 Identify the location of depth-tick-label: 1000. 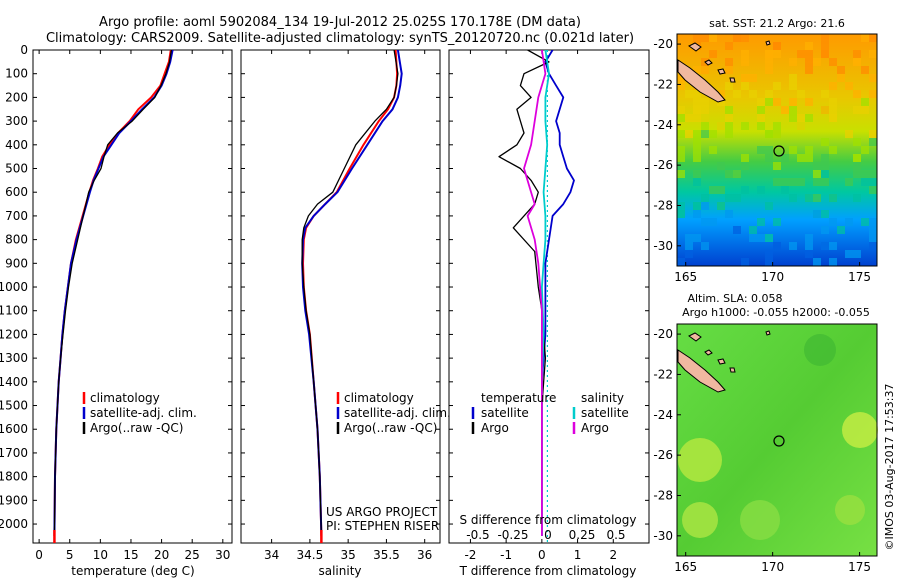
(14, 287).